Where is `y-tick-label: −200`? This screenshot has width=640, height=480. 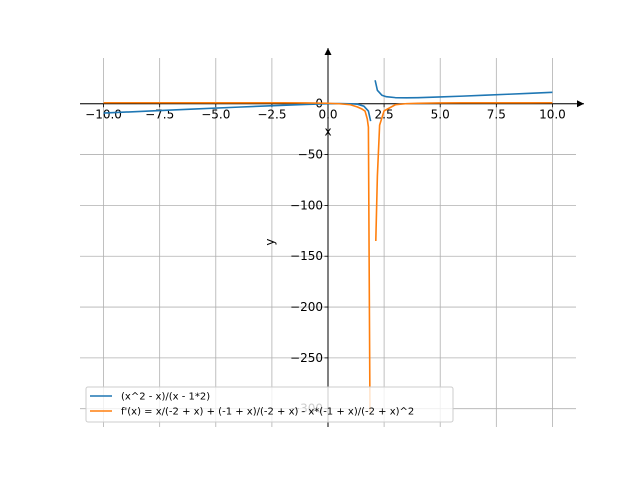
y-tick-label: −200 is located at coordinates (306, 307).